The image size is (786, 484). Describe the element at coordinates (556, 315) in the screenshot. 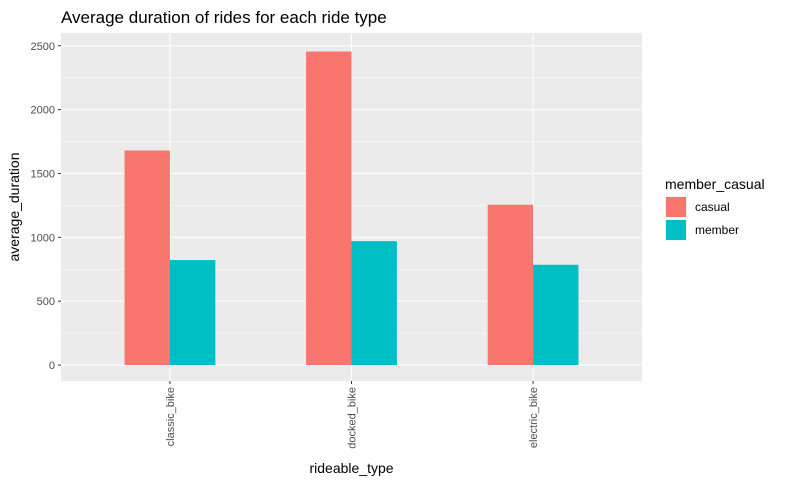

I see `bar-member-electric_bike` at that location.